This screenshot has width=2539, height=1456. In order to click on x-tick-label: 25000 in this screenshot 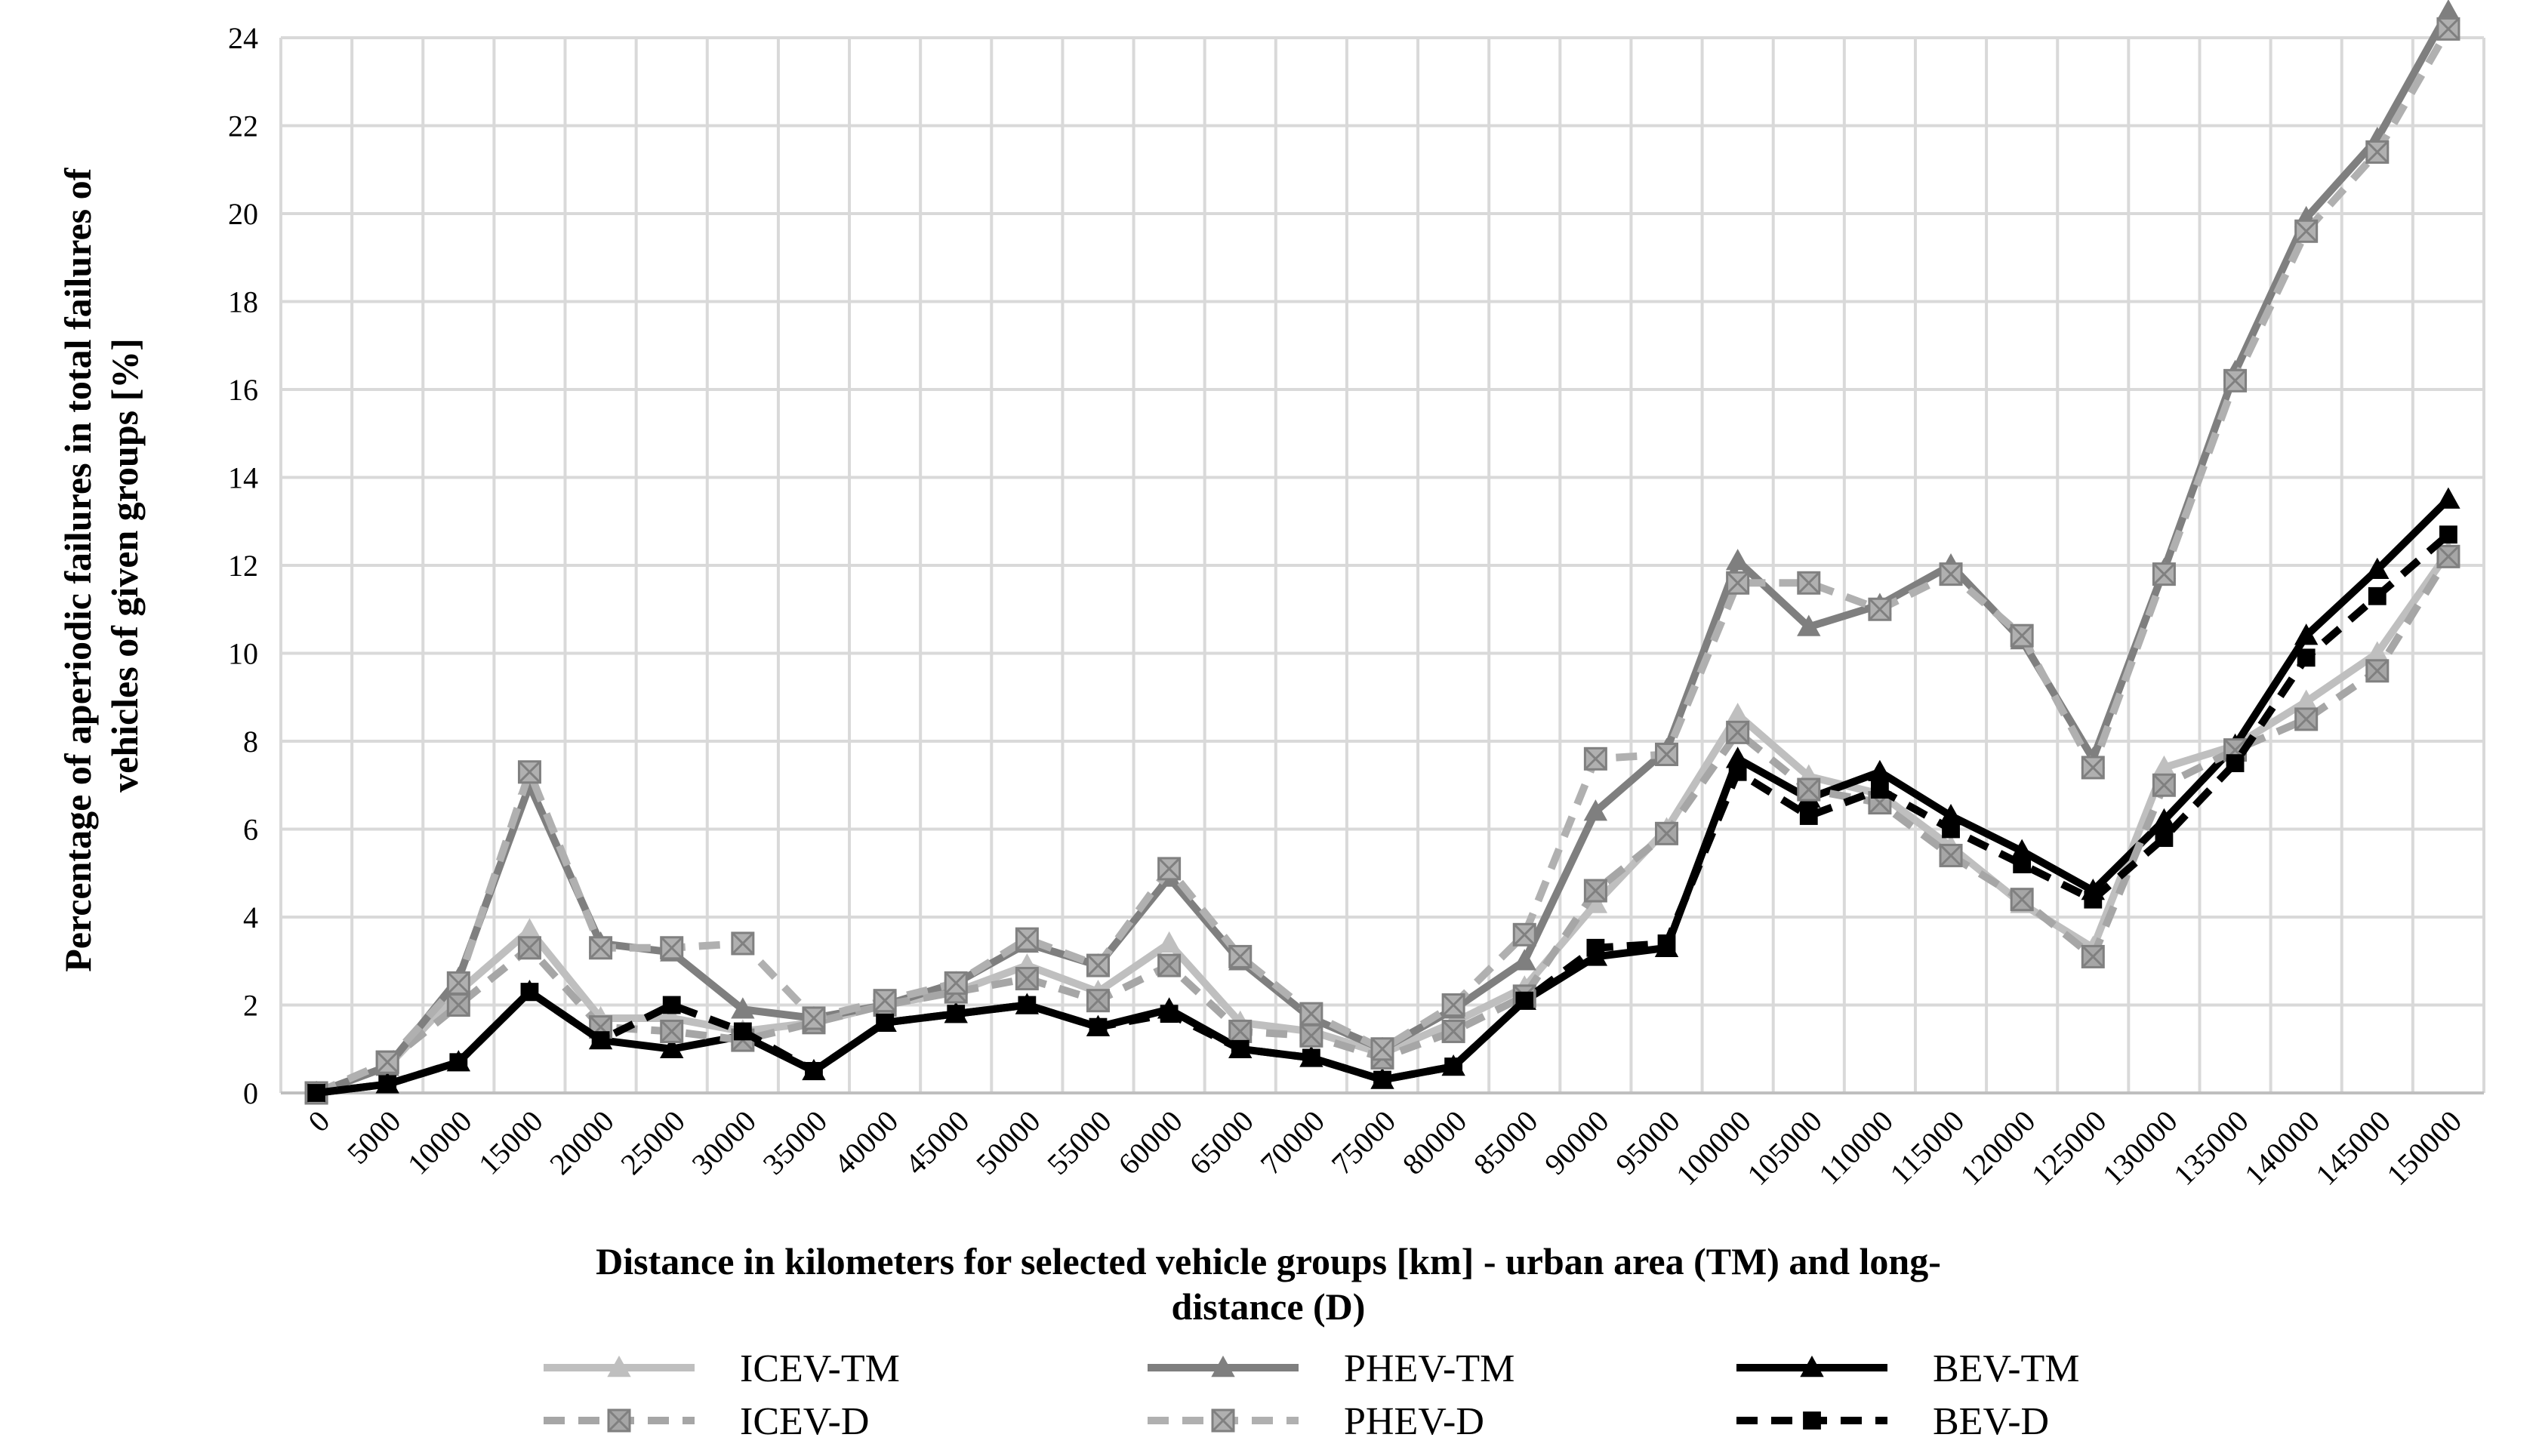, I will do `click(653, 1142)`.